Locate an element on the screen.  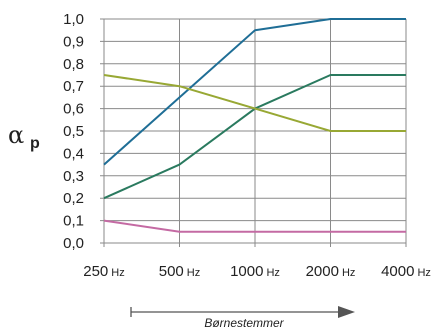
y-tick-label: 0,8 is located at coordinates (73, 64).